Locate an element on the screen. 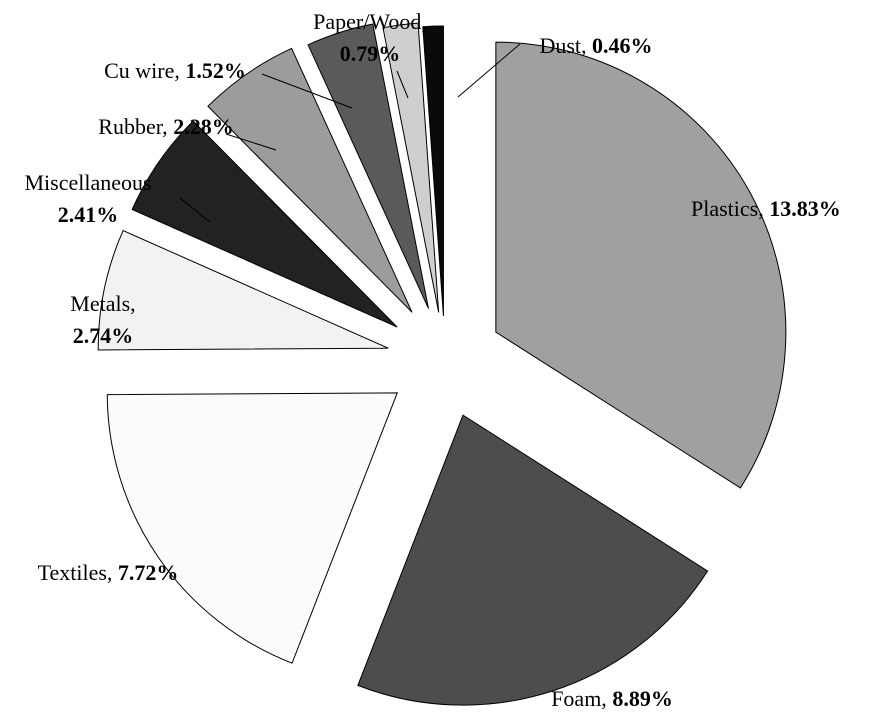  slice-label-value: 2.28% is located at coordinates (203, 126).